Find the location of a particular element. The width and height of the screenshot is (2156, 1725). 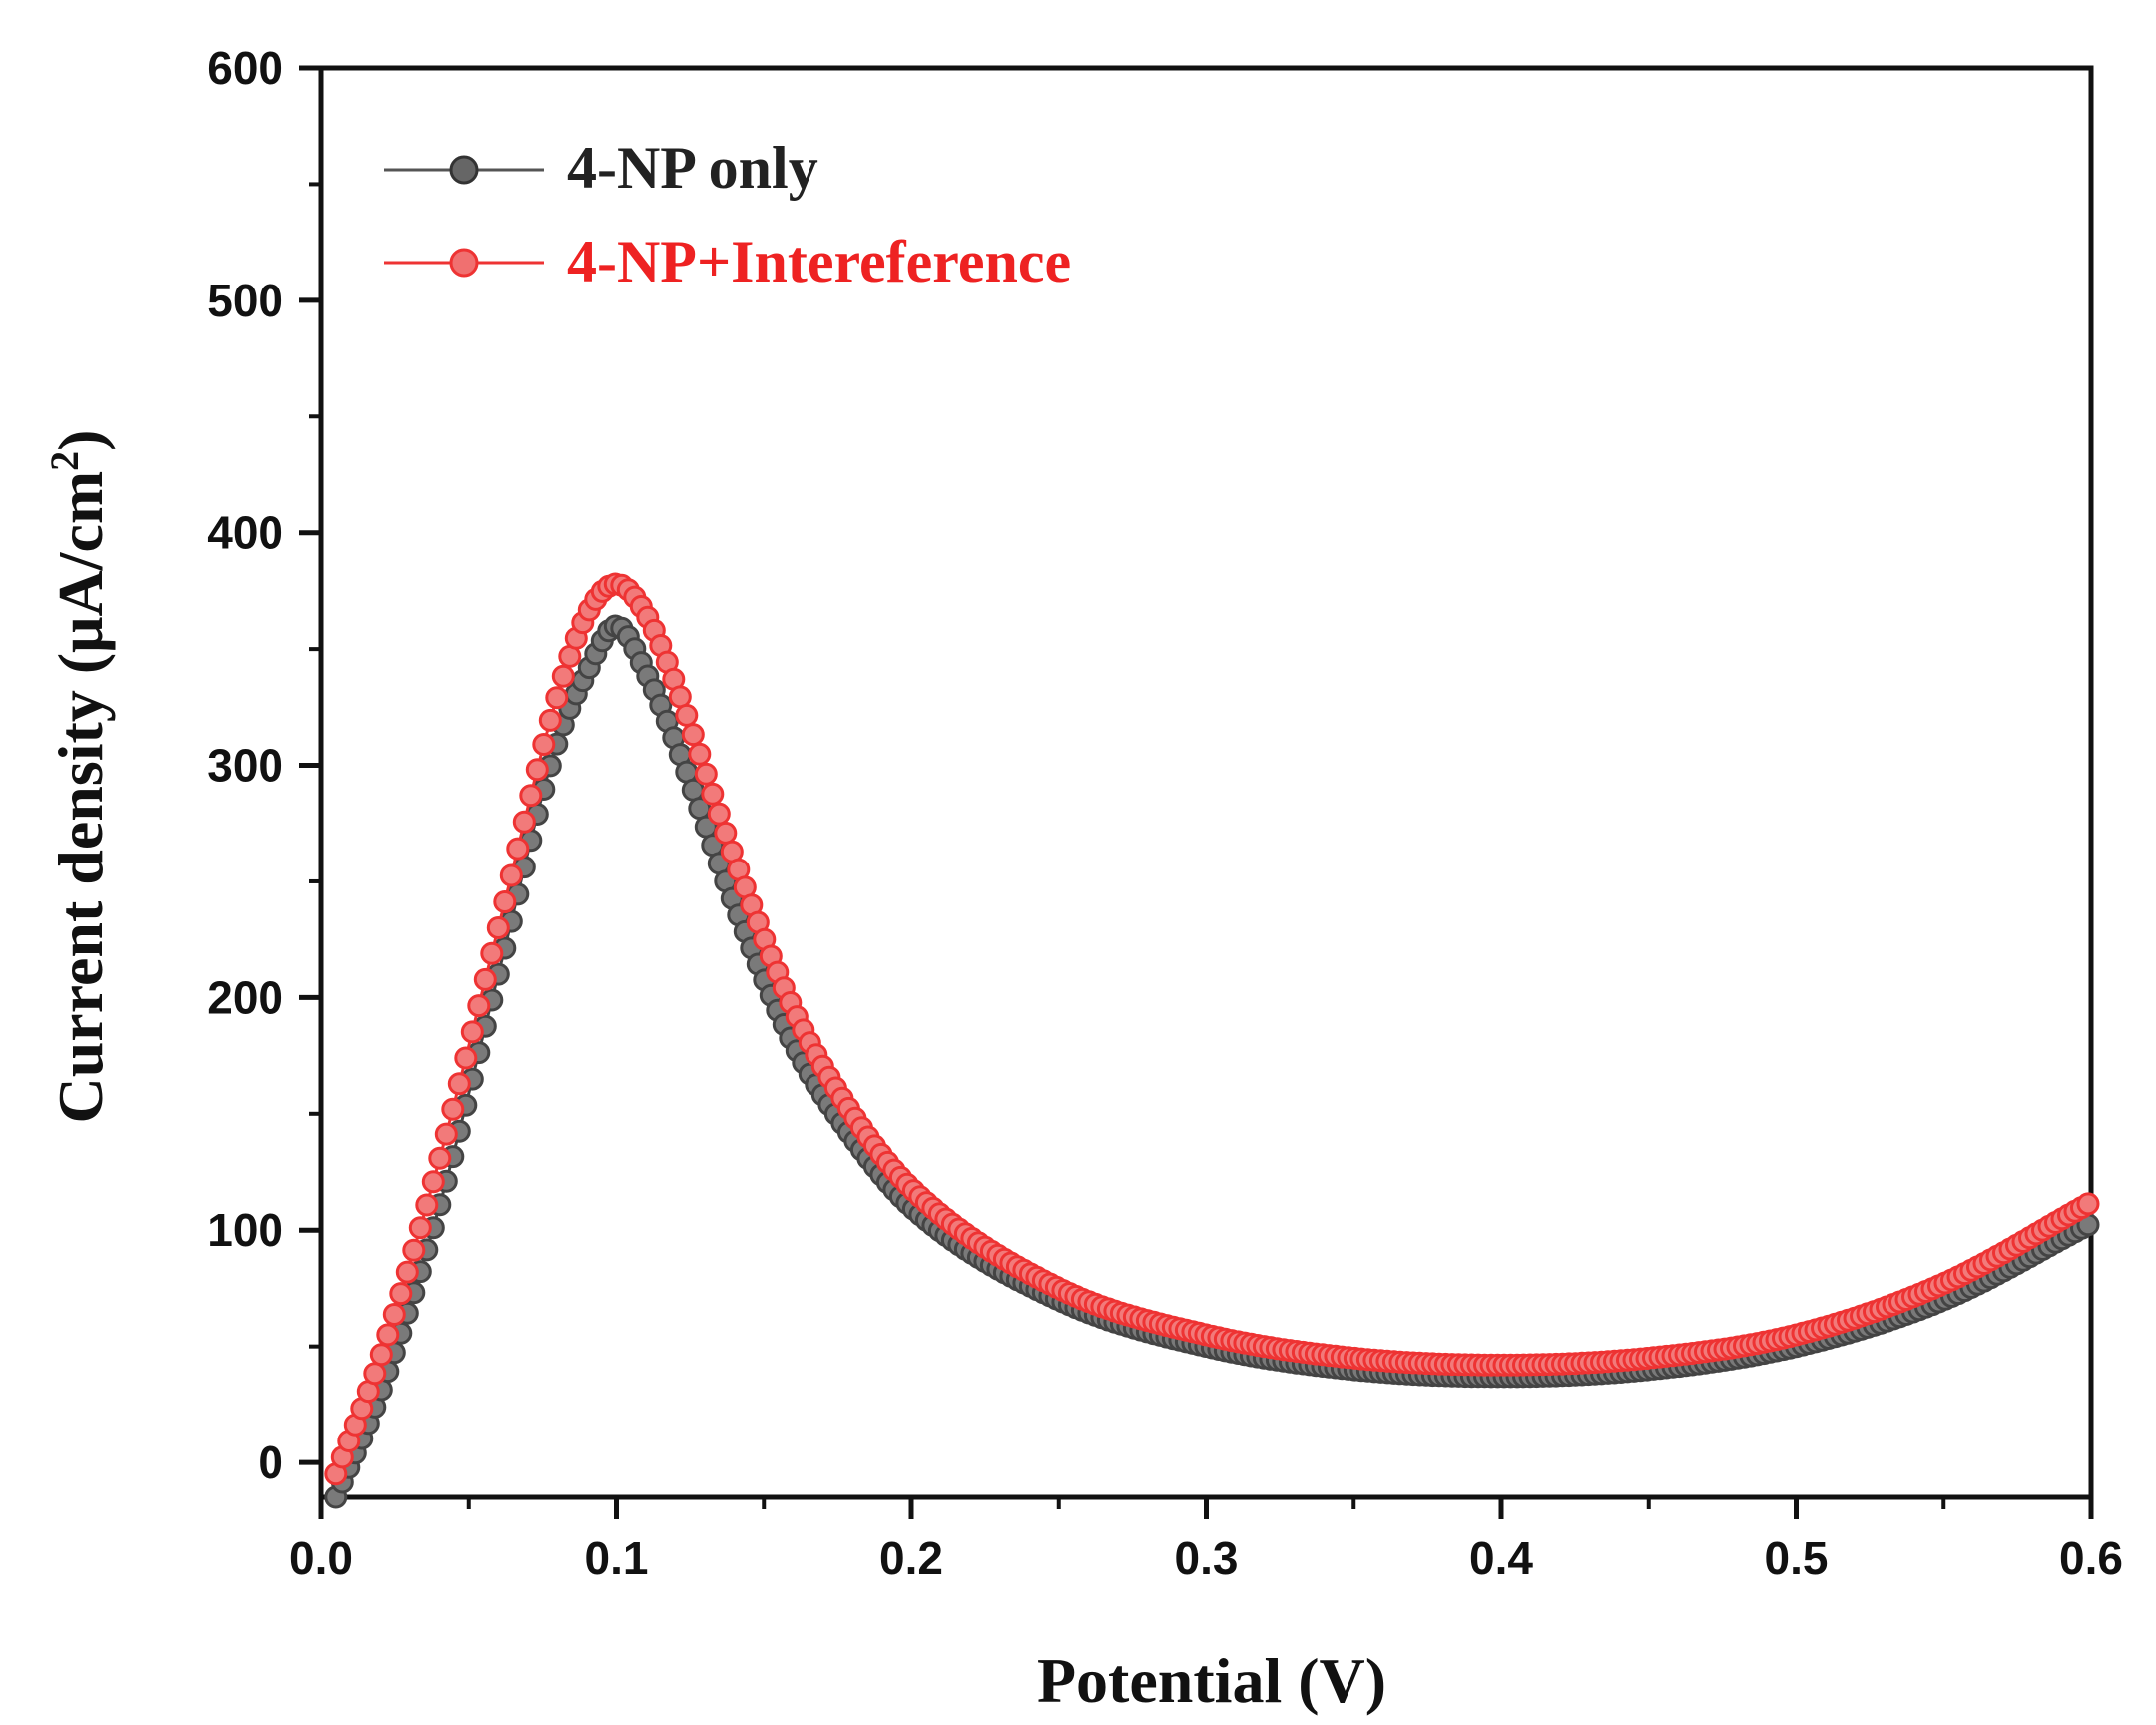

y-tick-label: 500 is located at coordinates (245, 300).